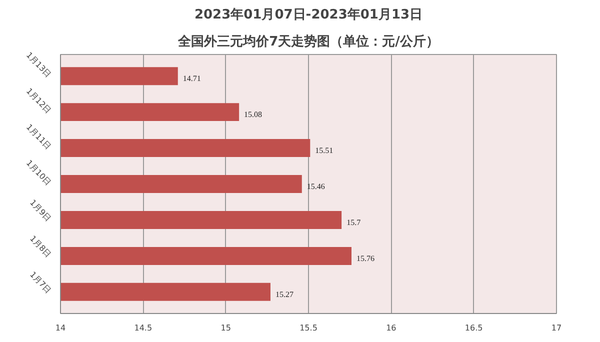 The width and height of the screenshot is (600, 342). Describe the element at coordinates (143, 328) in the screenshot. I see `x-tick-label: 14.5` at that location.